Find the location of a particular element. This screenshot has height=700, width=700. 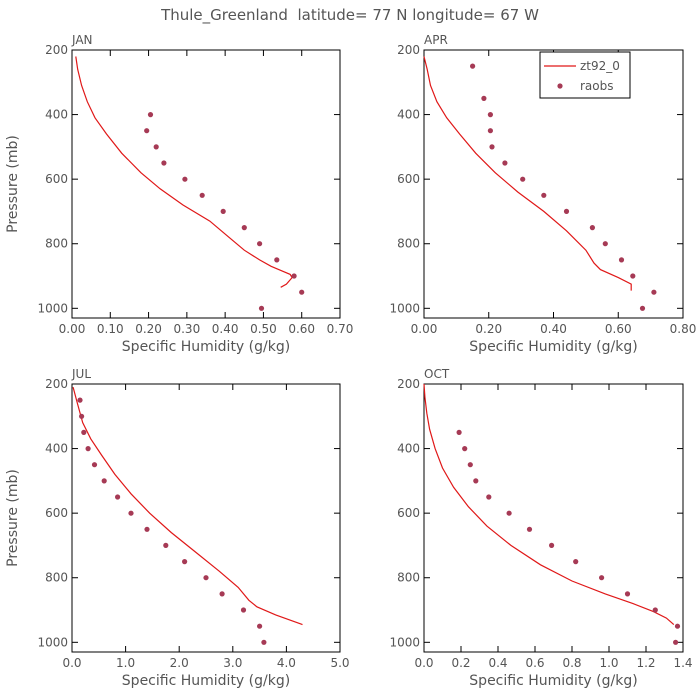

x-tick-label: 0.2 is located at coordinates (460, 663).